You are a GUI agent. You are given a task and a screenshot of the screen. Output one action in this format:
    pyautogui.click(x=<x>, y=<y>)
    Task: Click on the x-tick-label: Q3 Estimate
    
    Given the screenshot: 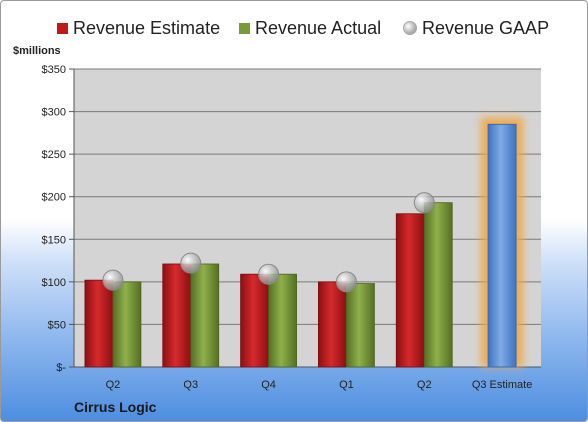 What is the action you would take?
    pyautogui.click(x=502, y=385)
    